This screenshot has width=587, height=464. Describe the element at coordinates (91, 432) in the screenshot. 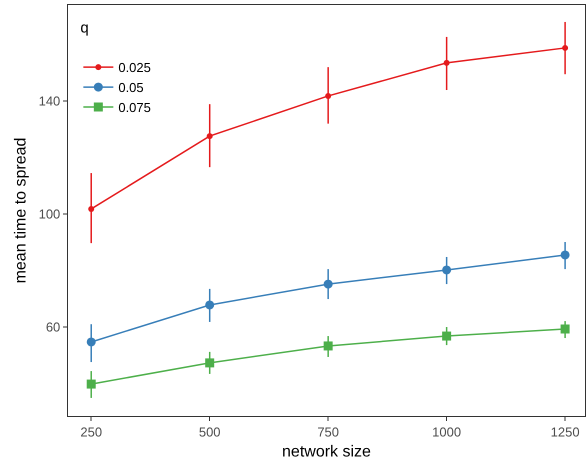

I see `x-tick-label: 250` at that location.